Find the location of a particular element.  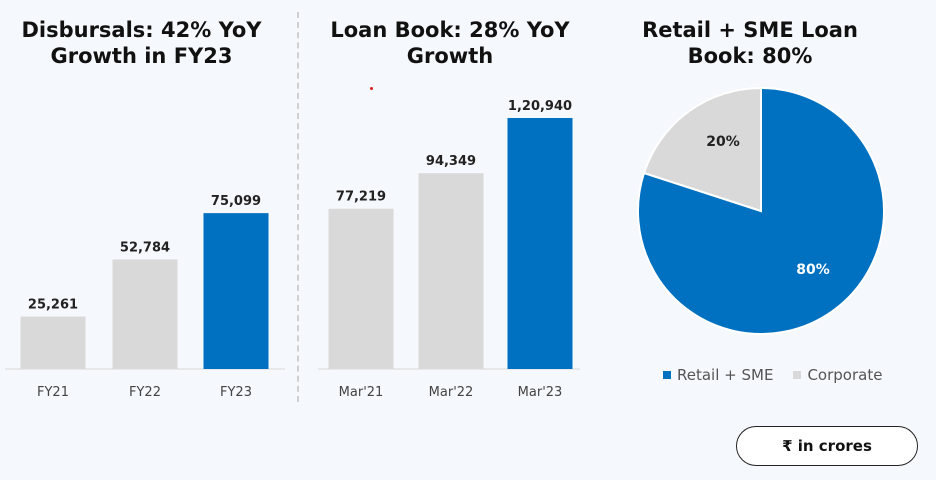

disbursals-value-label-1: 52,784 is located at coordinates (145, 247).